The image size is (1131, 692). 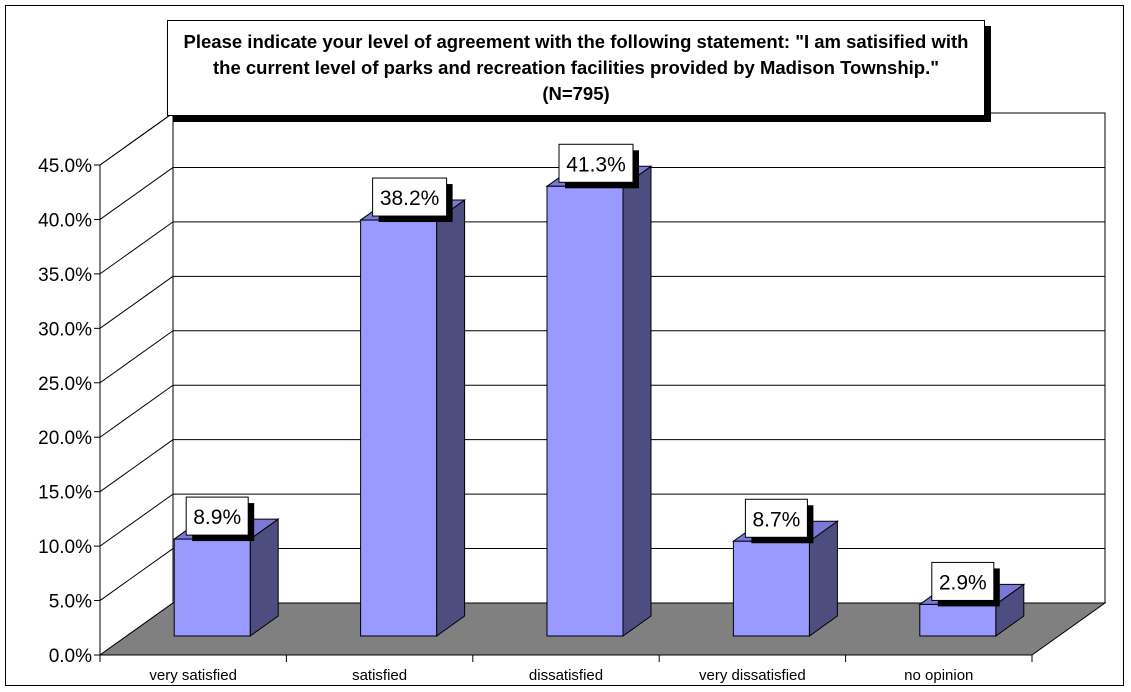 I want to click on y-tick-label: 15.0%, so click(x=65, y=493).